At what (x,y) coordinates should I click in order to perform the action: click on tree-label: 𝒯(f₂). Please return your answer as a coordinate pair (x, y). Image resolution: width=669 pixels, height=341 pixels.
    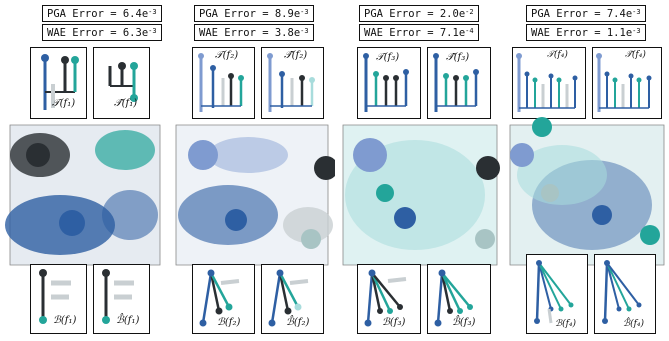
    Looking at the image, I should click on (227, 55).